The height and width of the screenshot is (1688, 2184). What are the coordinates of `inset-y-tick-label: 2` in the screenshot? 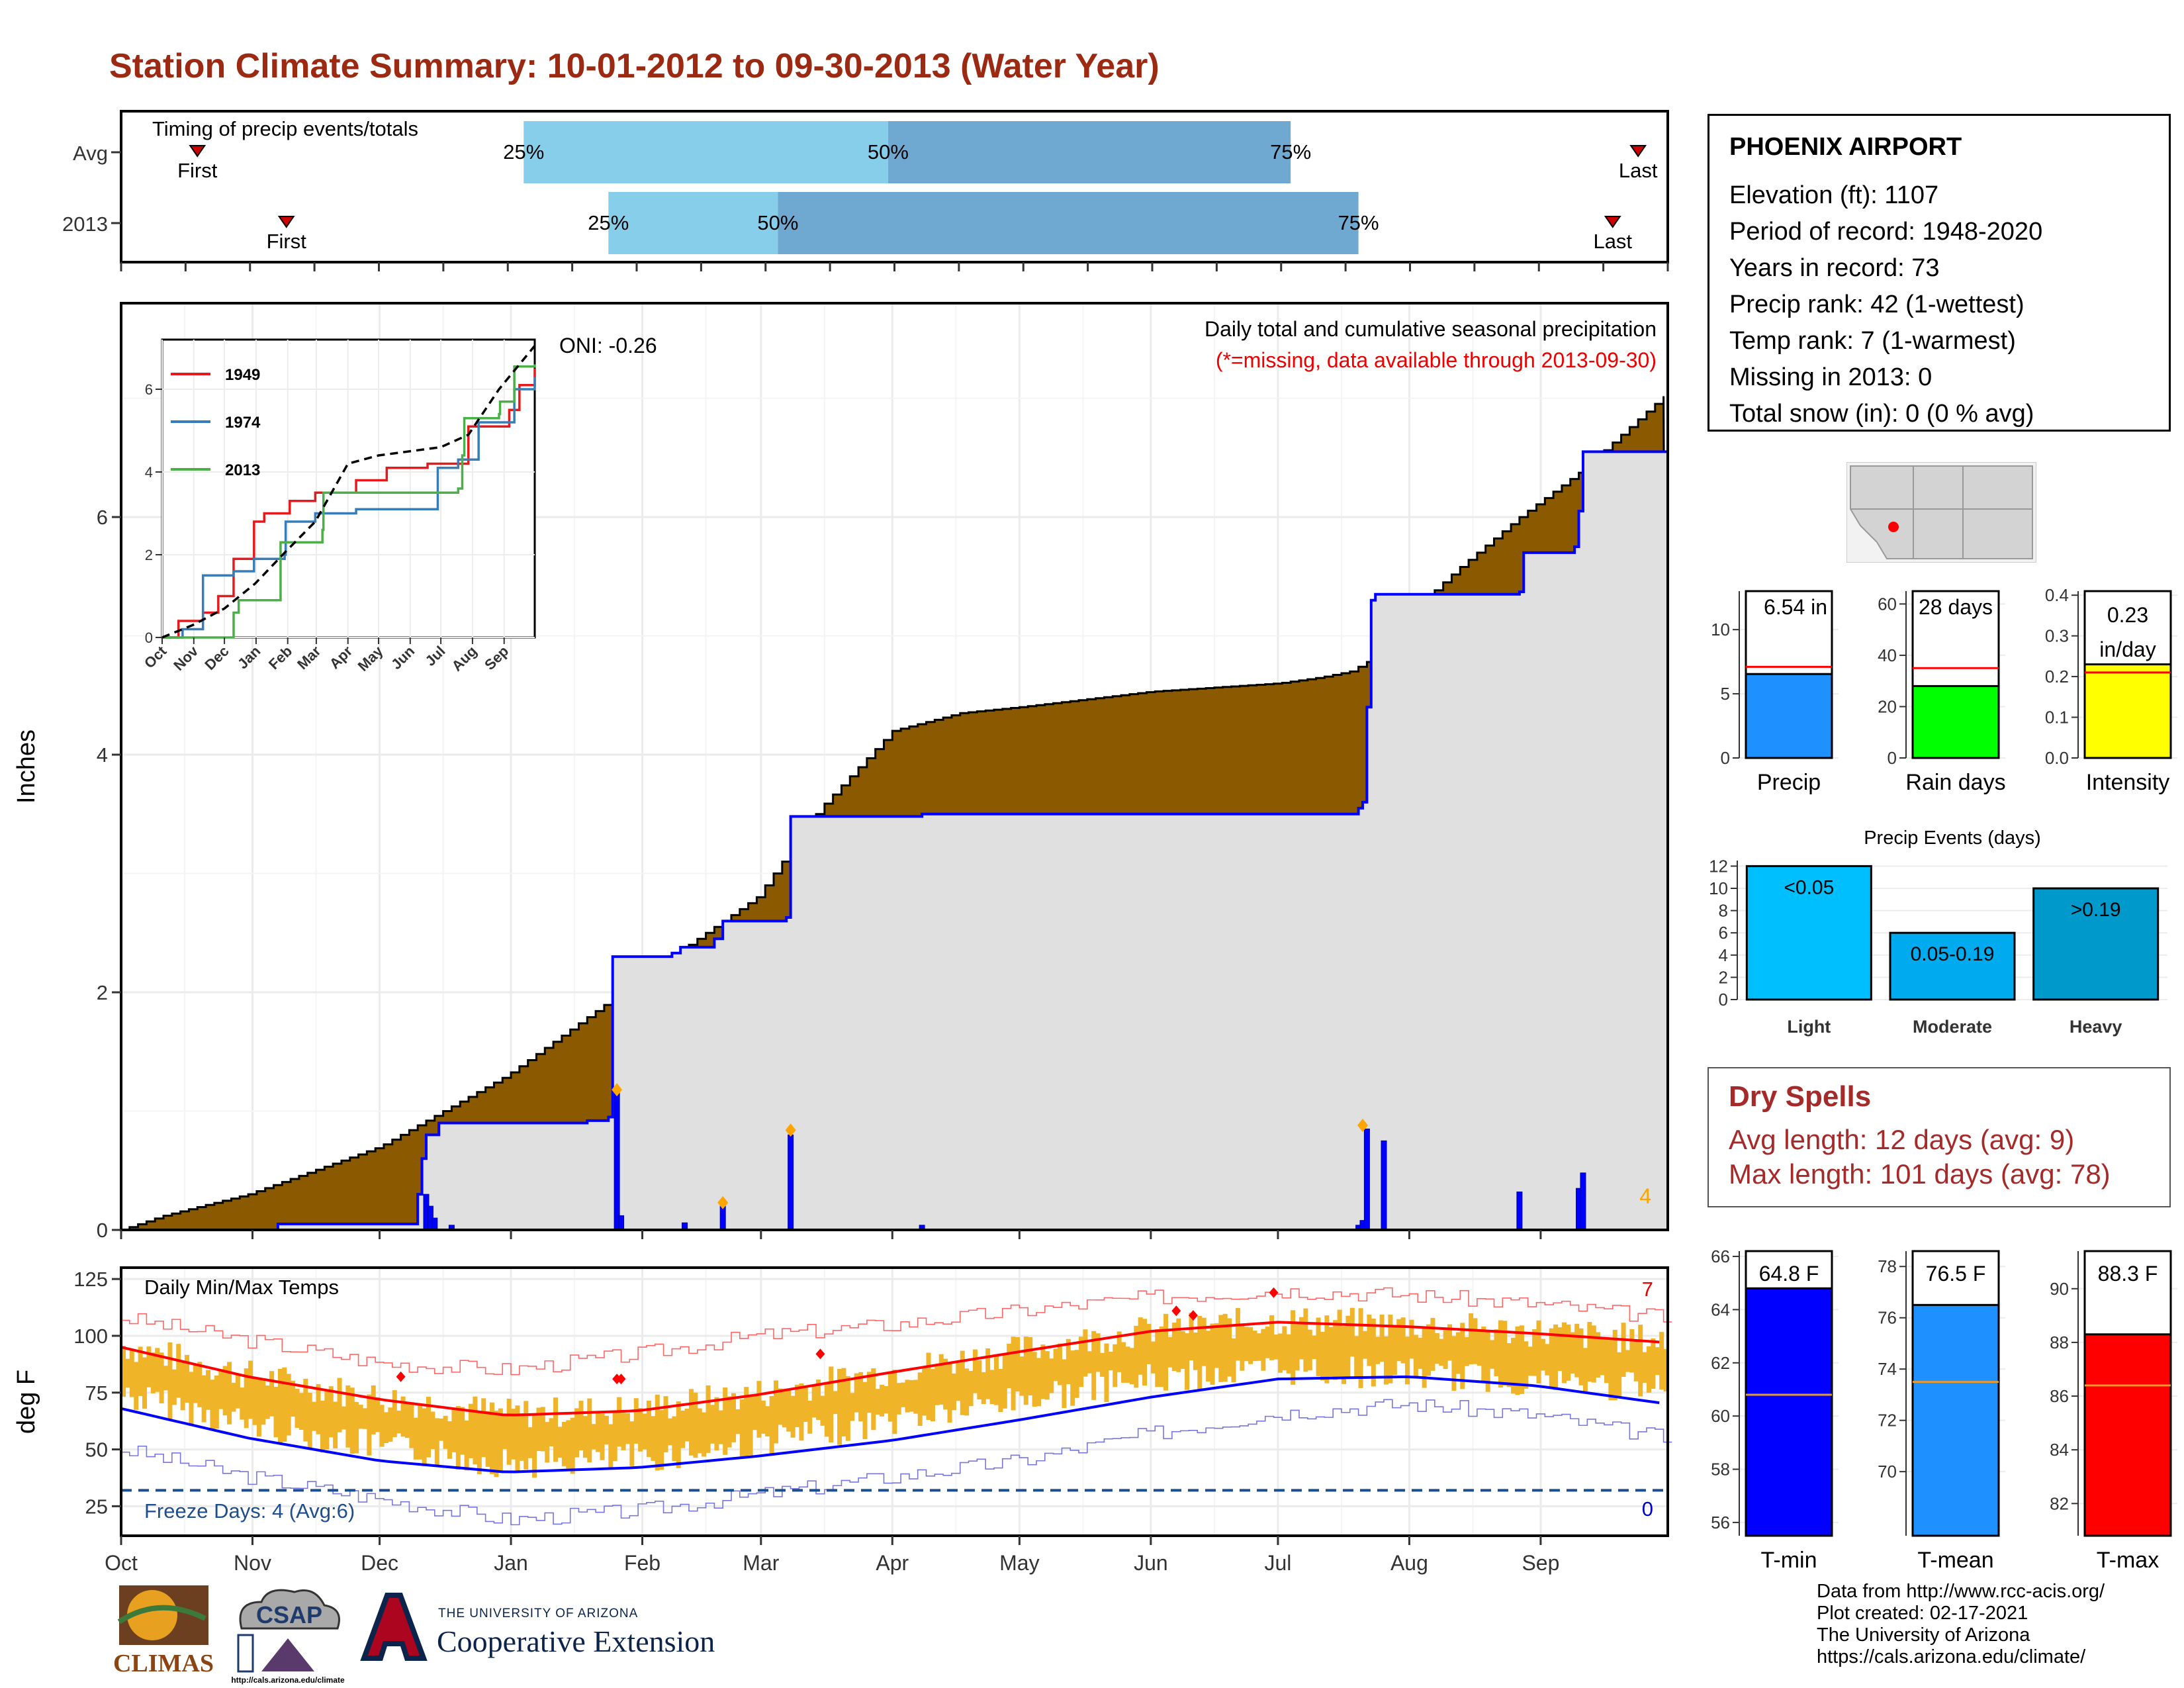 It's located at (149, 555).